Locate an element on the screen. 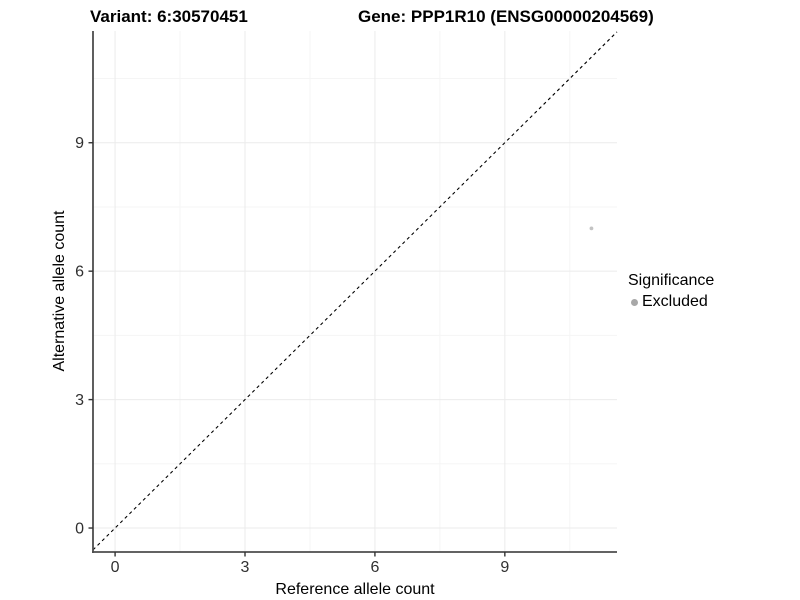 The image size is (800, 600). data-point is located at coordinates (591, 228).